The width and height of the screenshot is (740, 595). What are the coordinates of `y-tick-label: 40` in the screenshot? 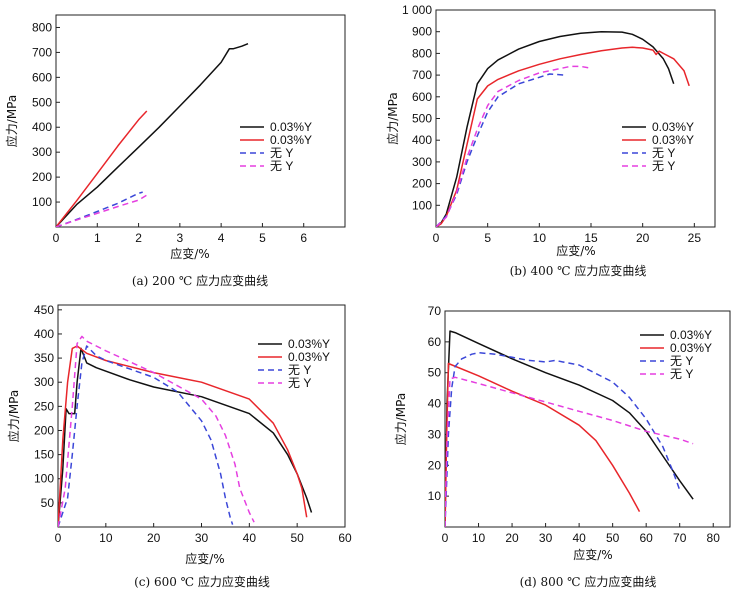 It's located at (435, 404).